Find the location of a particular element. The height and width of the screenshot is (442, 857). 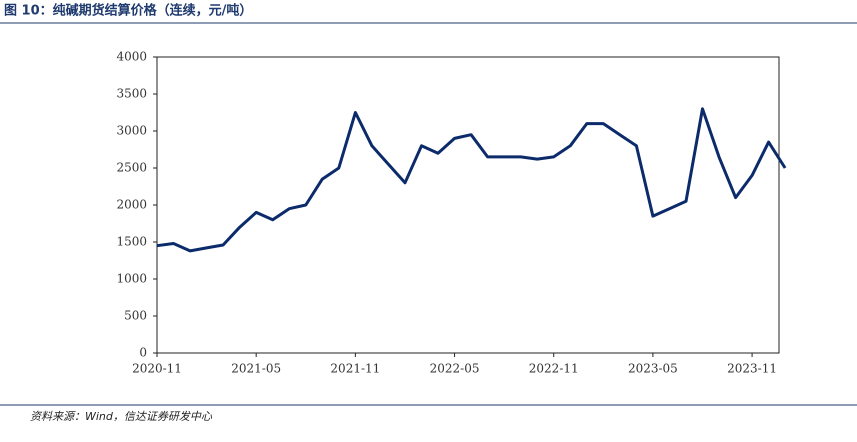

x-tick-label: 2020-11 is located at coordinates (157, 369).